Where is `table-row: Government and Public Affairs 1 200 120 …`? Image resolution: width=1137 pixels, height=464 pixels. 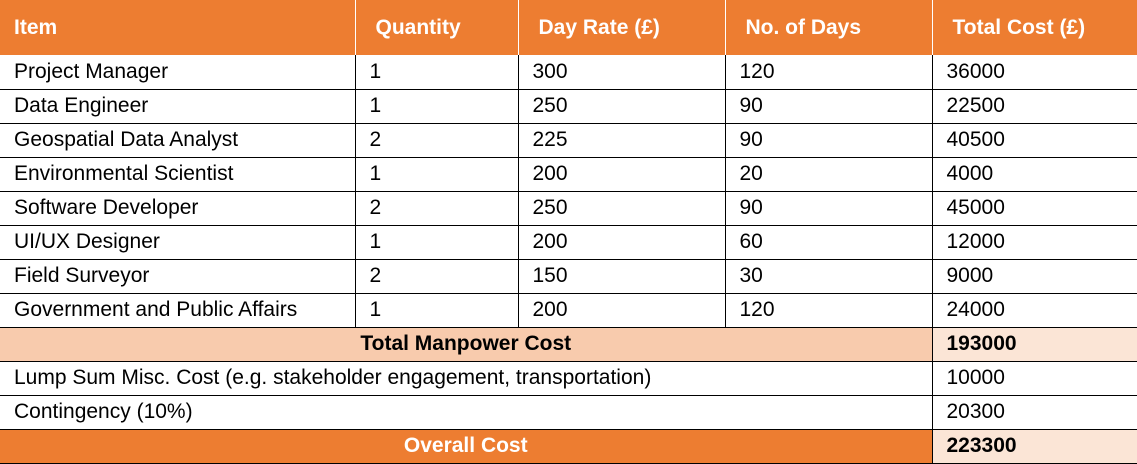 table-row: Government and Public Affairs 1 200 120 … is located at coordinates (568, 310).